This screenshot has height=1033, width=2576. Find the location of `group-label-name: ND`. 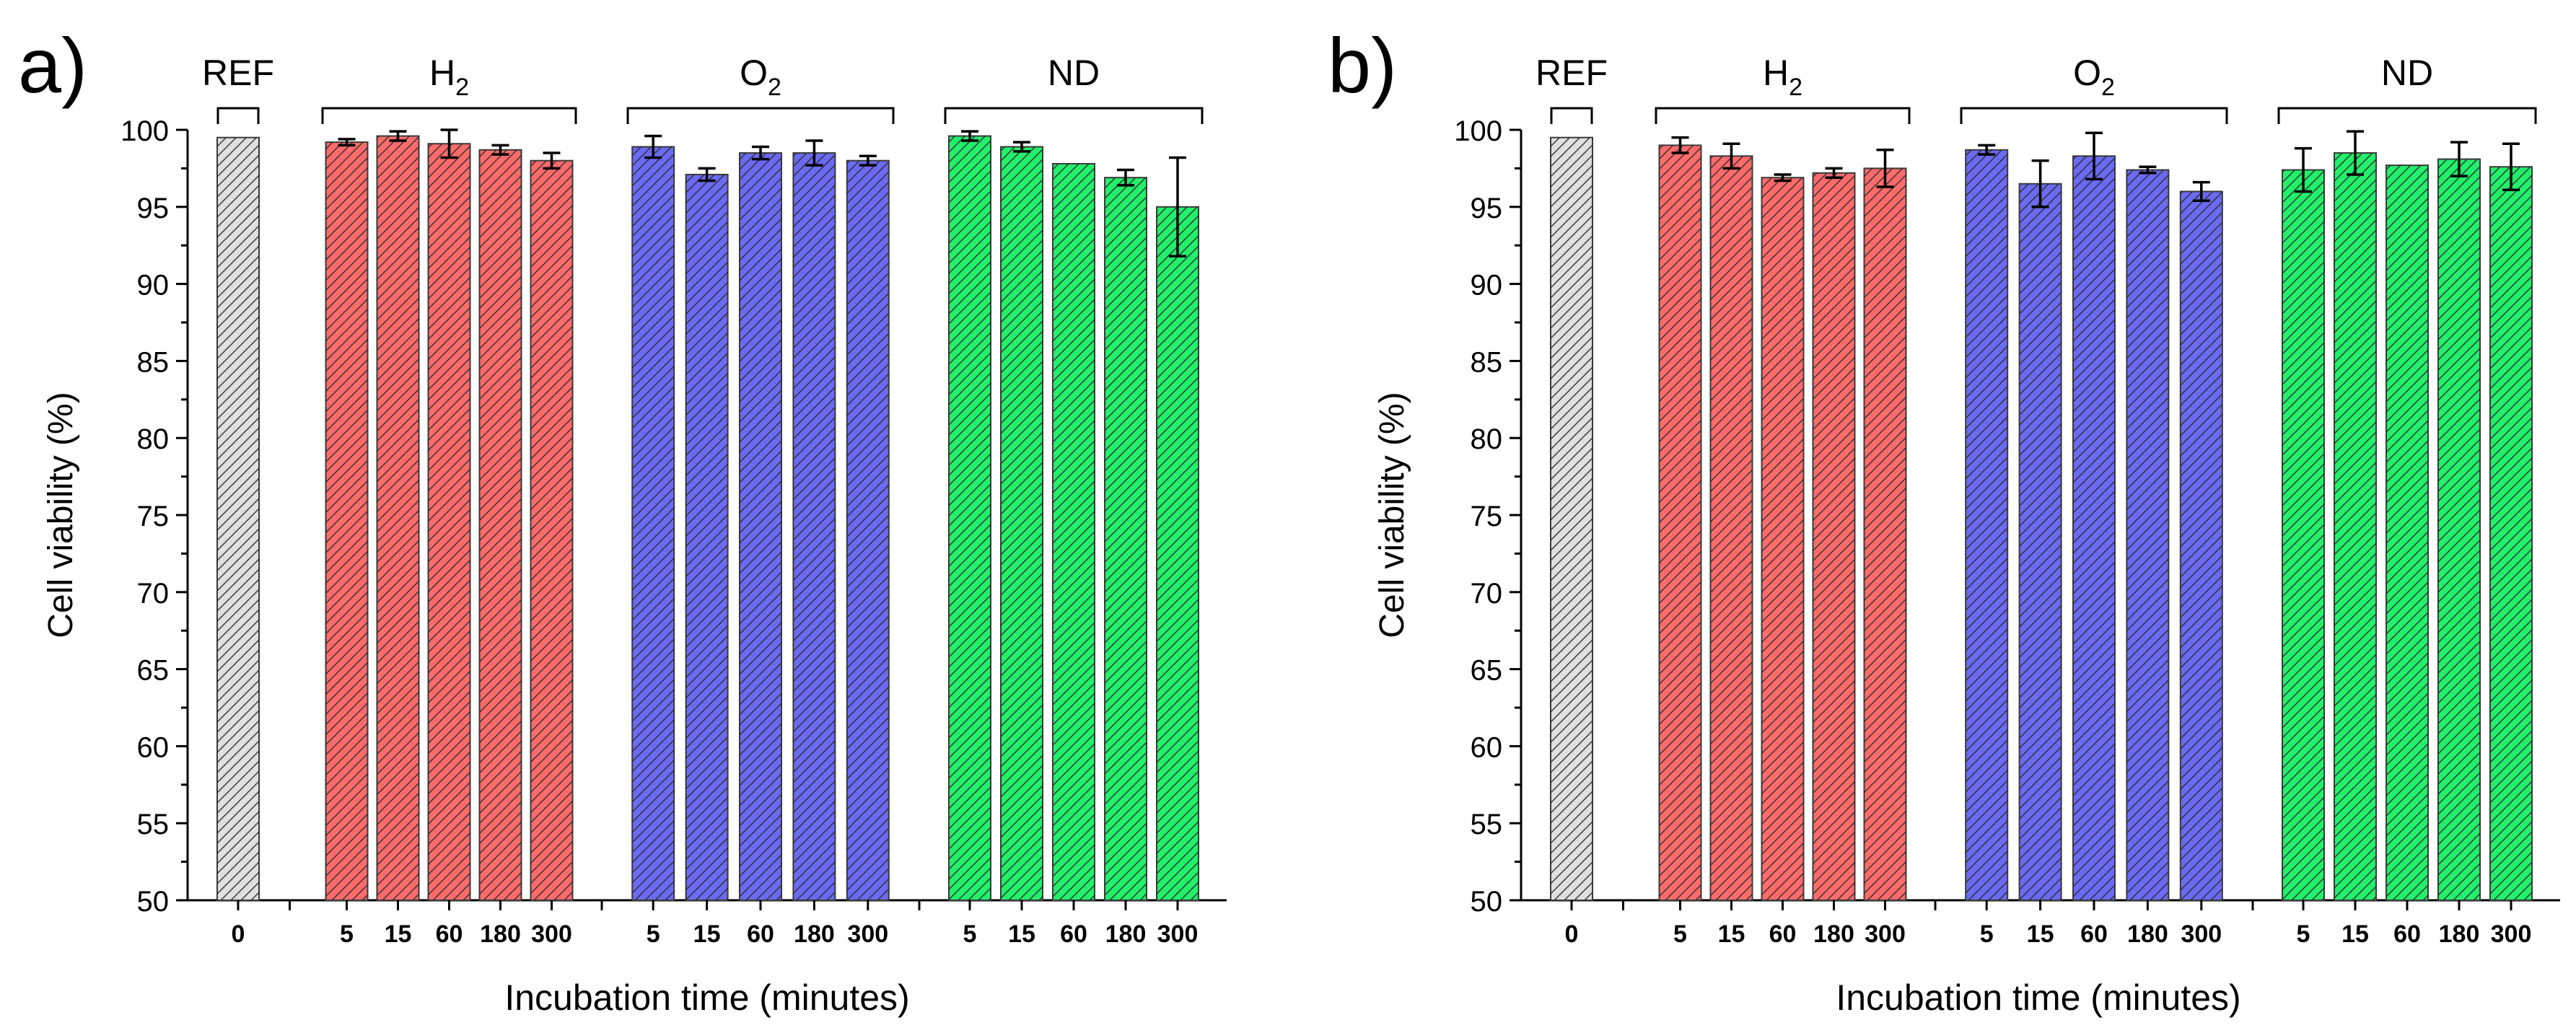

group-label-name: ND is located at coordinates (2407, 73).